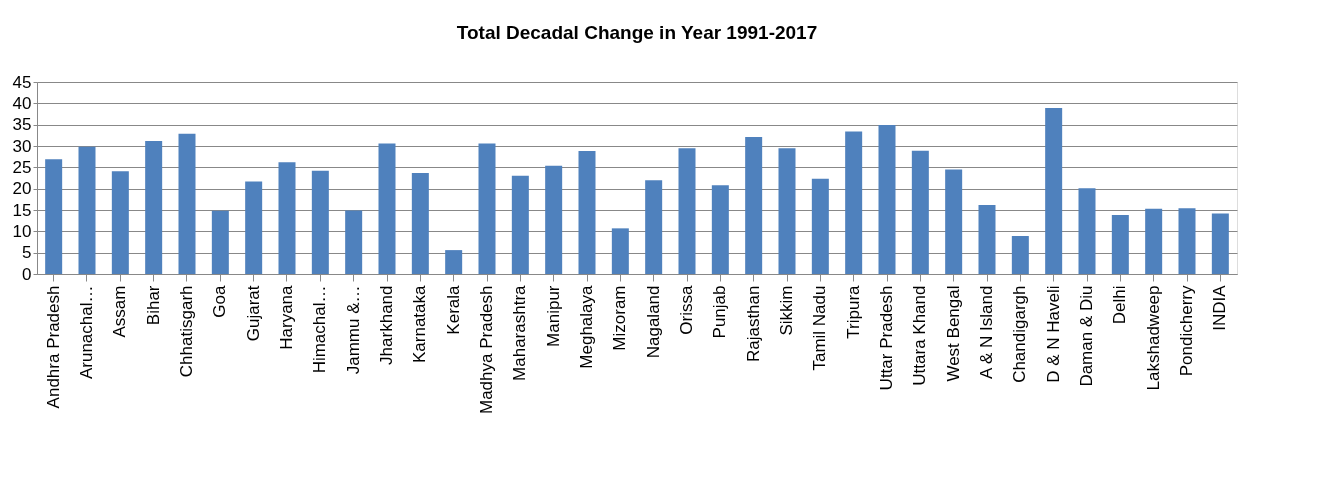 This screenshot has height=504, width=1338. I want to click on y-tick-label: 20, so click(22, 189).